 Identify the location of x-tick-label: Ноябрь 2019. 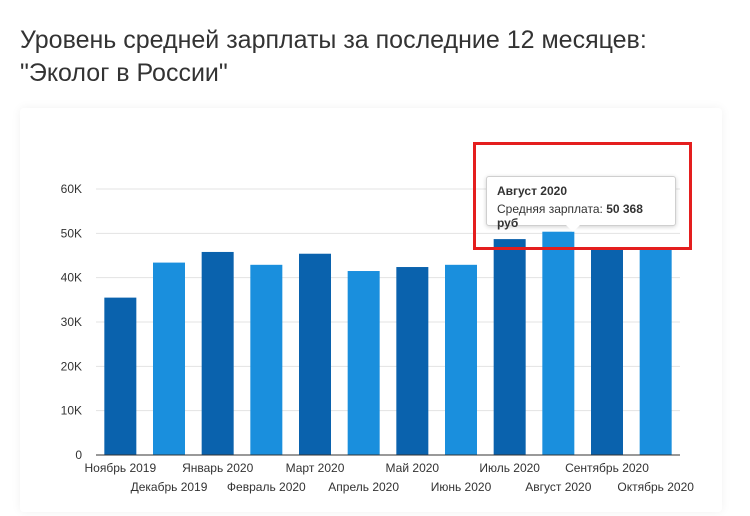
(120, 468).